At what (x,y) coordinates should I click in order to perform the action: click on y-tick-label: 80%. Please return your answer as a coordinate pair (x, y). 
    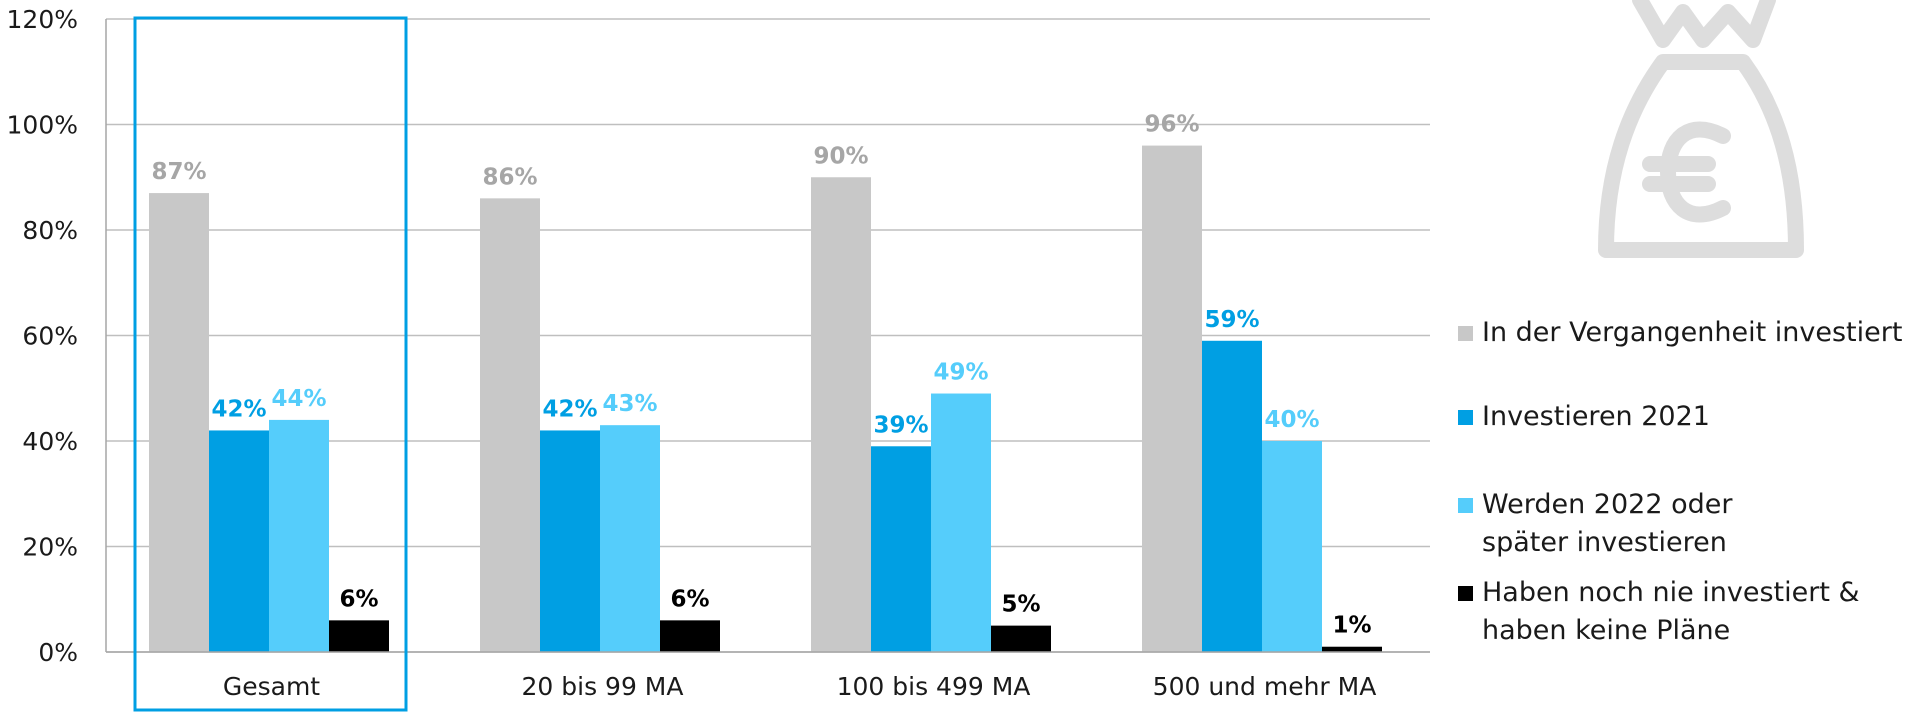
    Looking at the image, I should click on (50, 230).